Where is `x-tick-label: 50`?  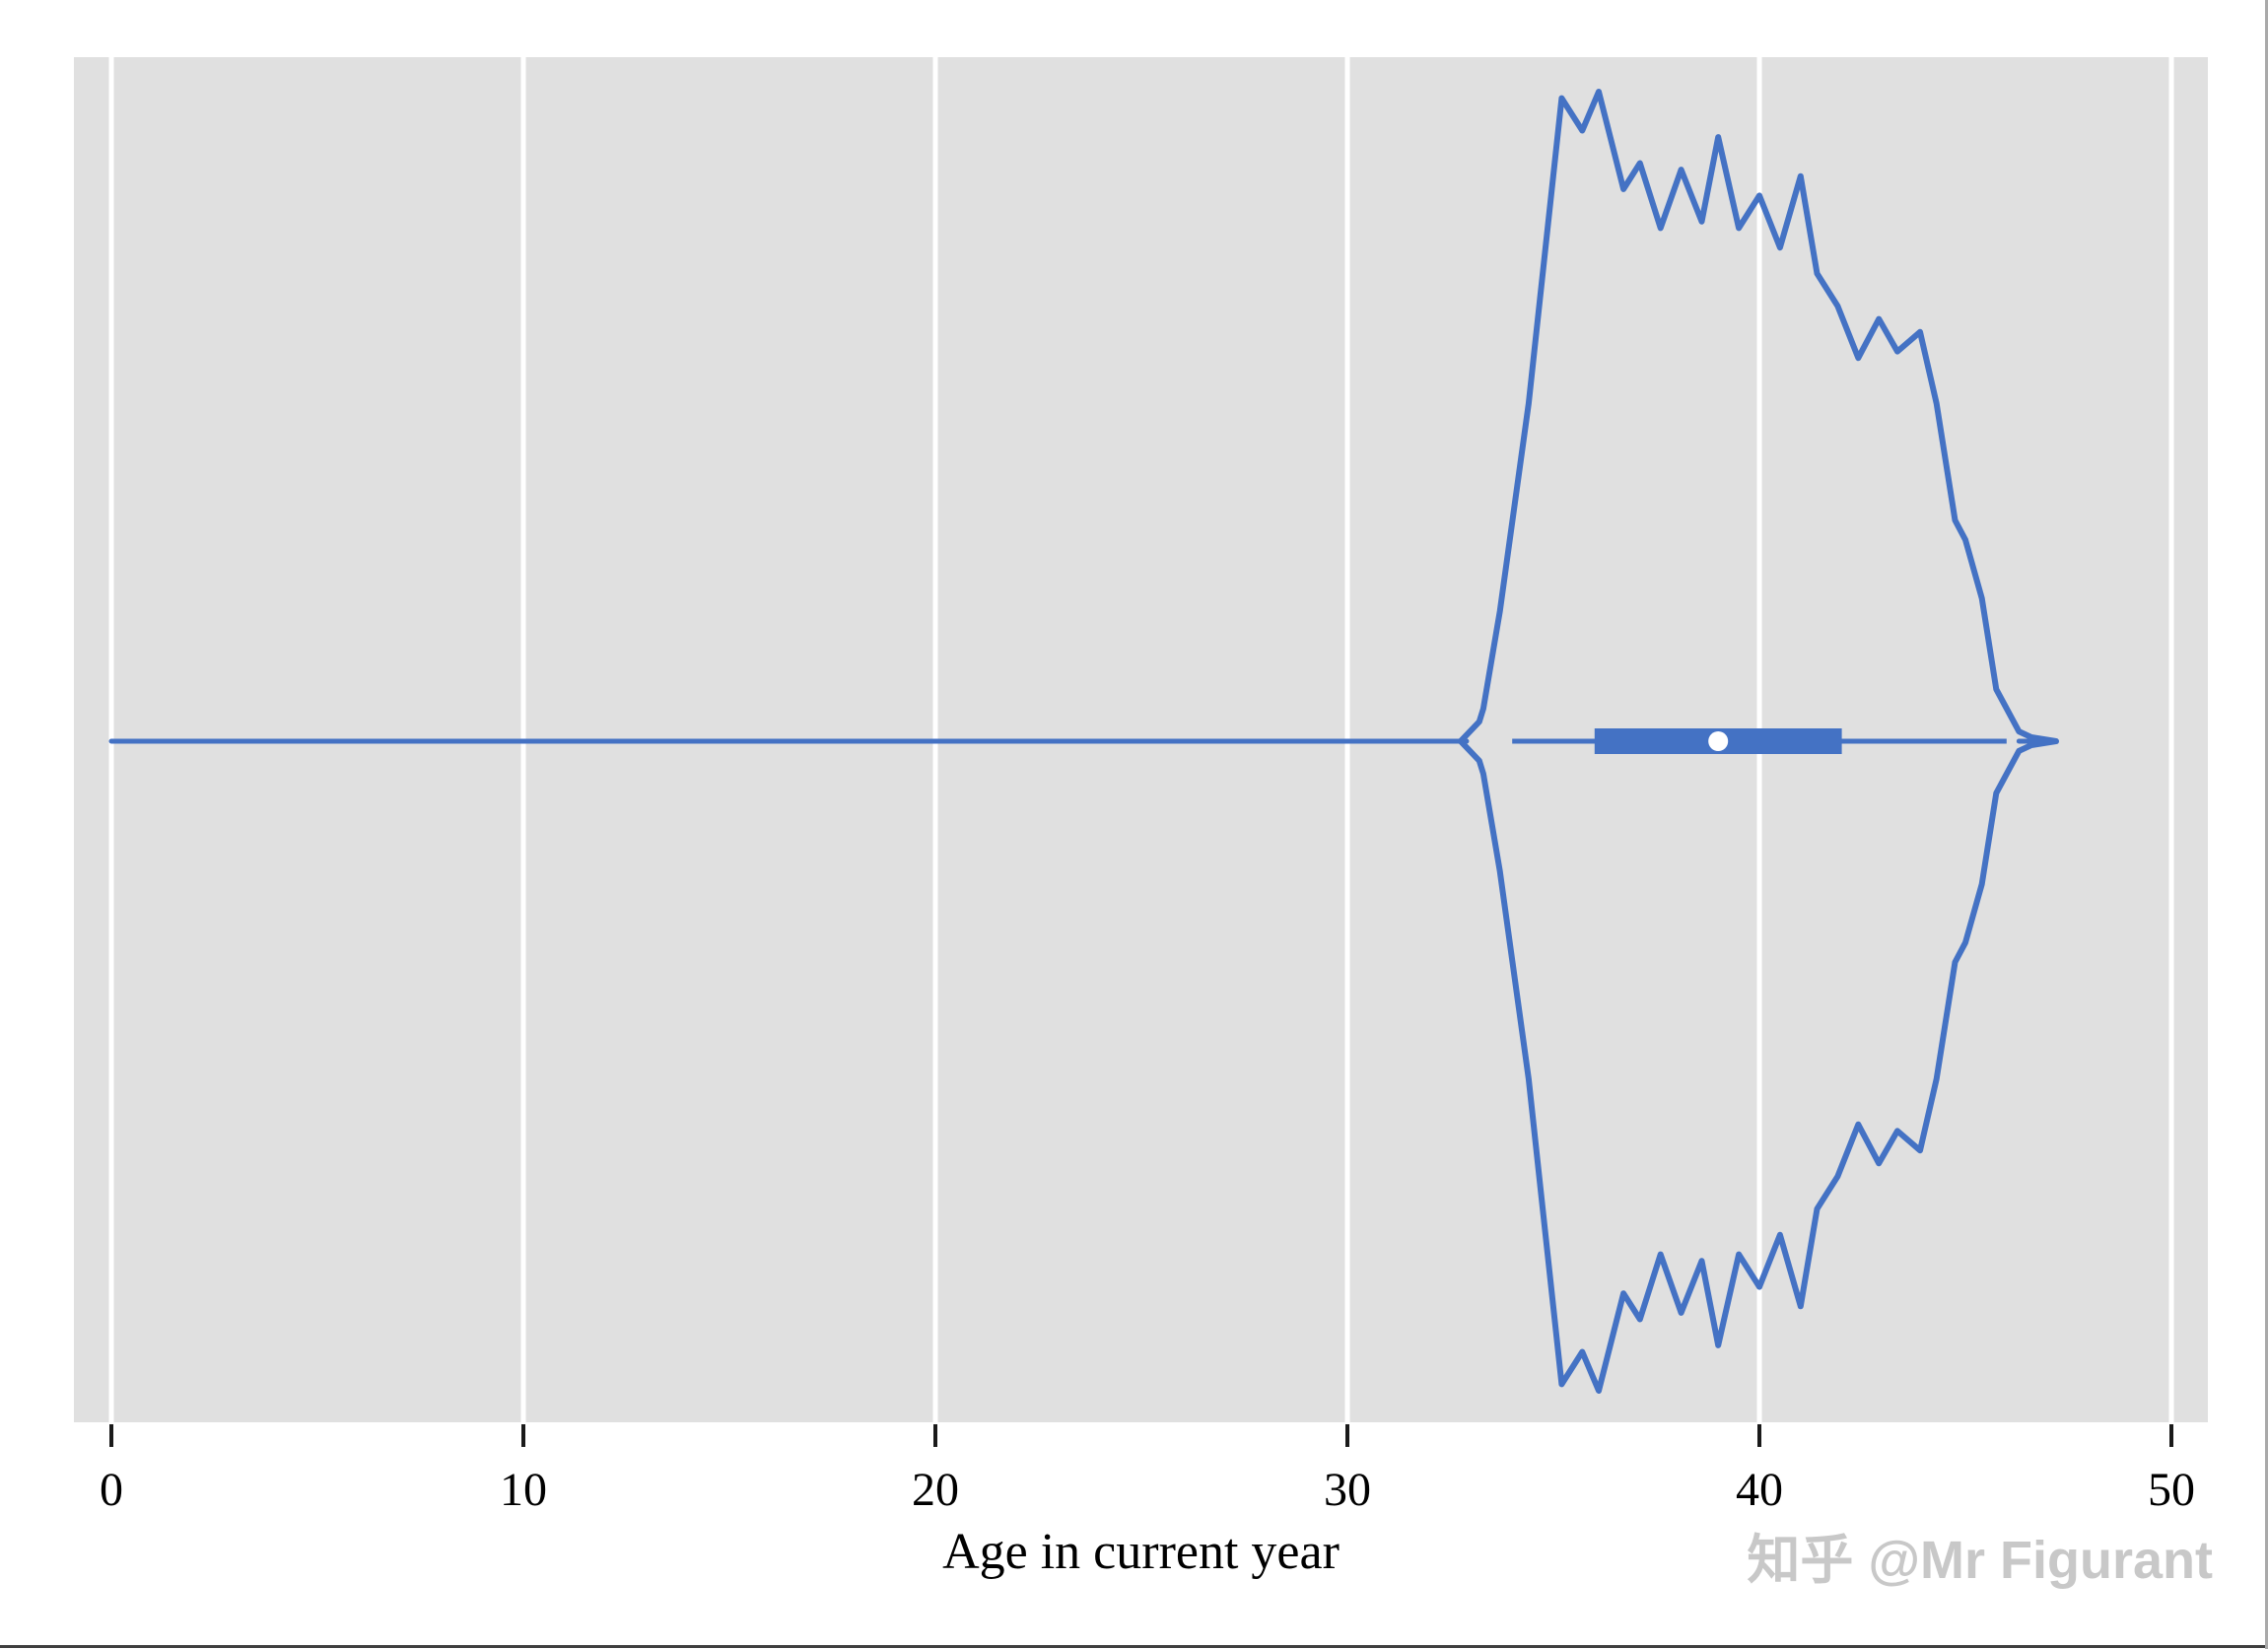 x-tick-label: 50 is located at coordinates (2172, 1490).